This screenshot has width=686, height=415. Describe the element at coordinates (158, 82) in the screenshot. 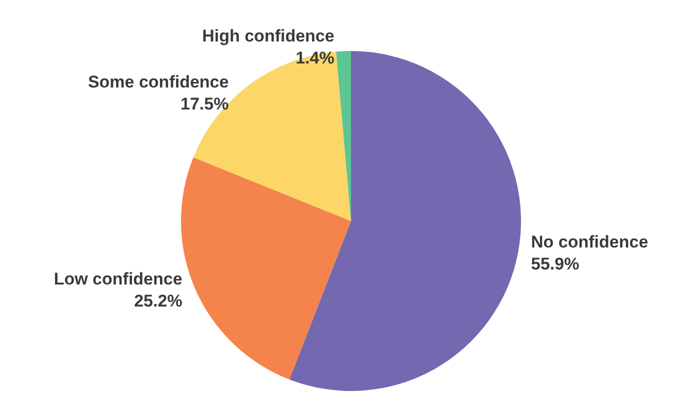

I see `slice-label: Some confidence` at that location.